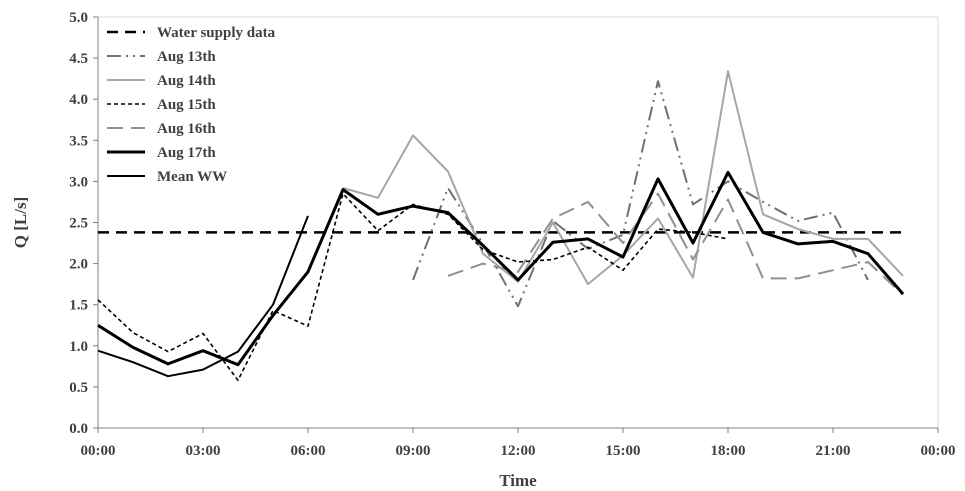  Describe the element at coordinates (186, 105) in the screenshot. I see `legend-label-aug-15th: Aug 15th` at that location.